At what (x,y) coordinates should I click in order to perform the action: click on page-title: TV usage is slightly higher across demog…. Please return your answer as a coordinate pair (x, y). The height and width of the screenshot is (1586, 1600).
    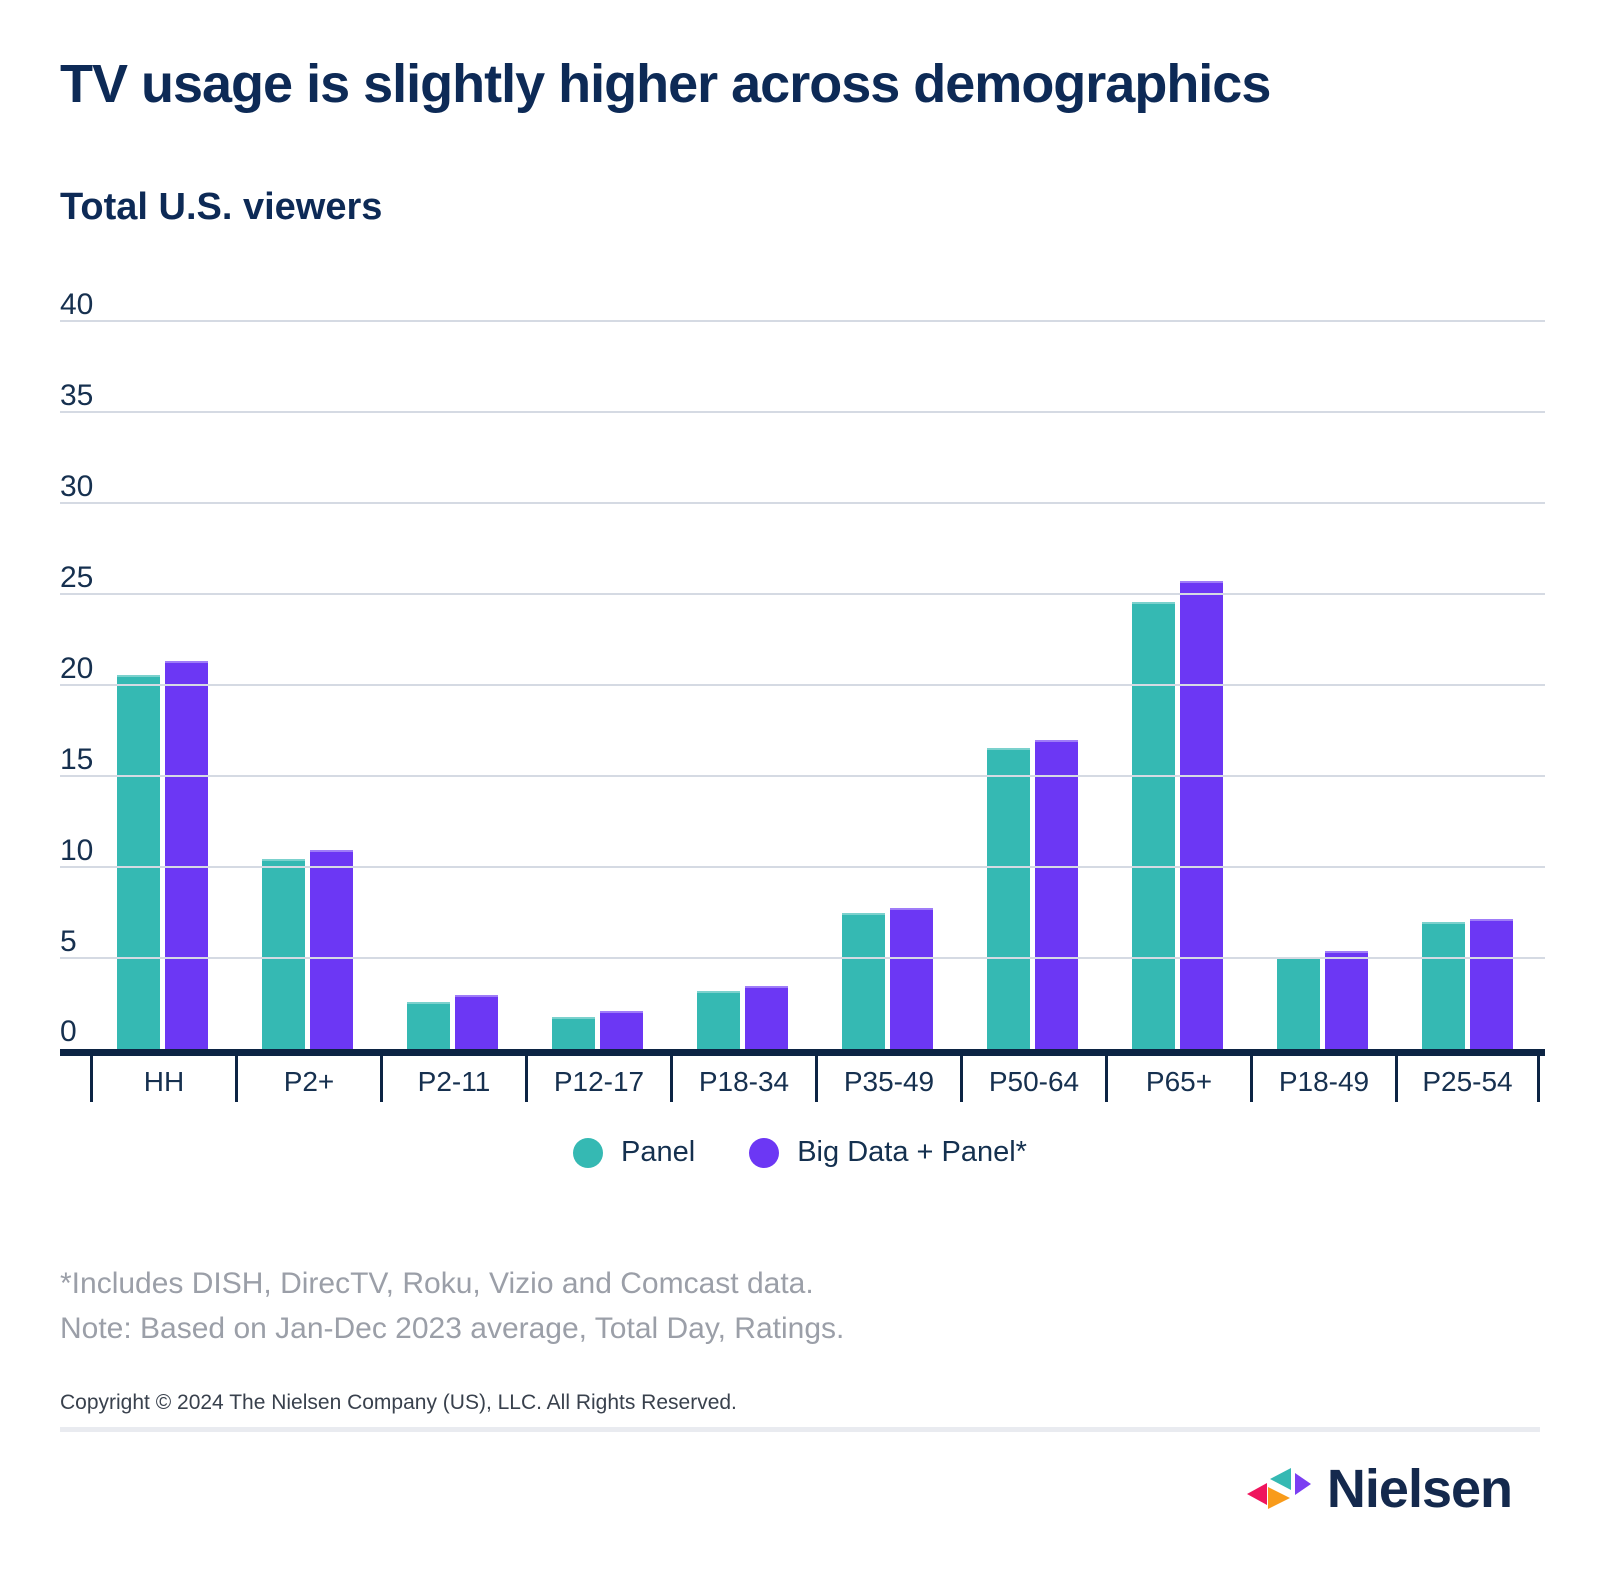
    Looking at the image, I should click on (665, 84).